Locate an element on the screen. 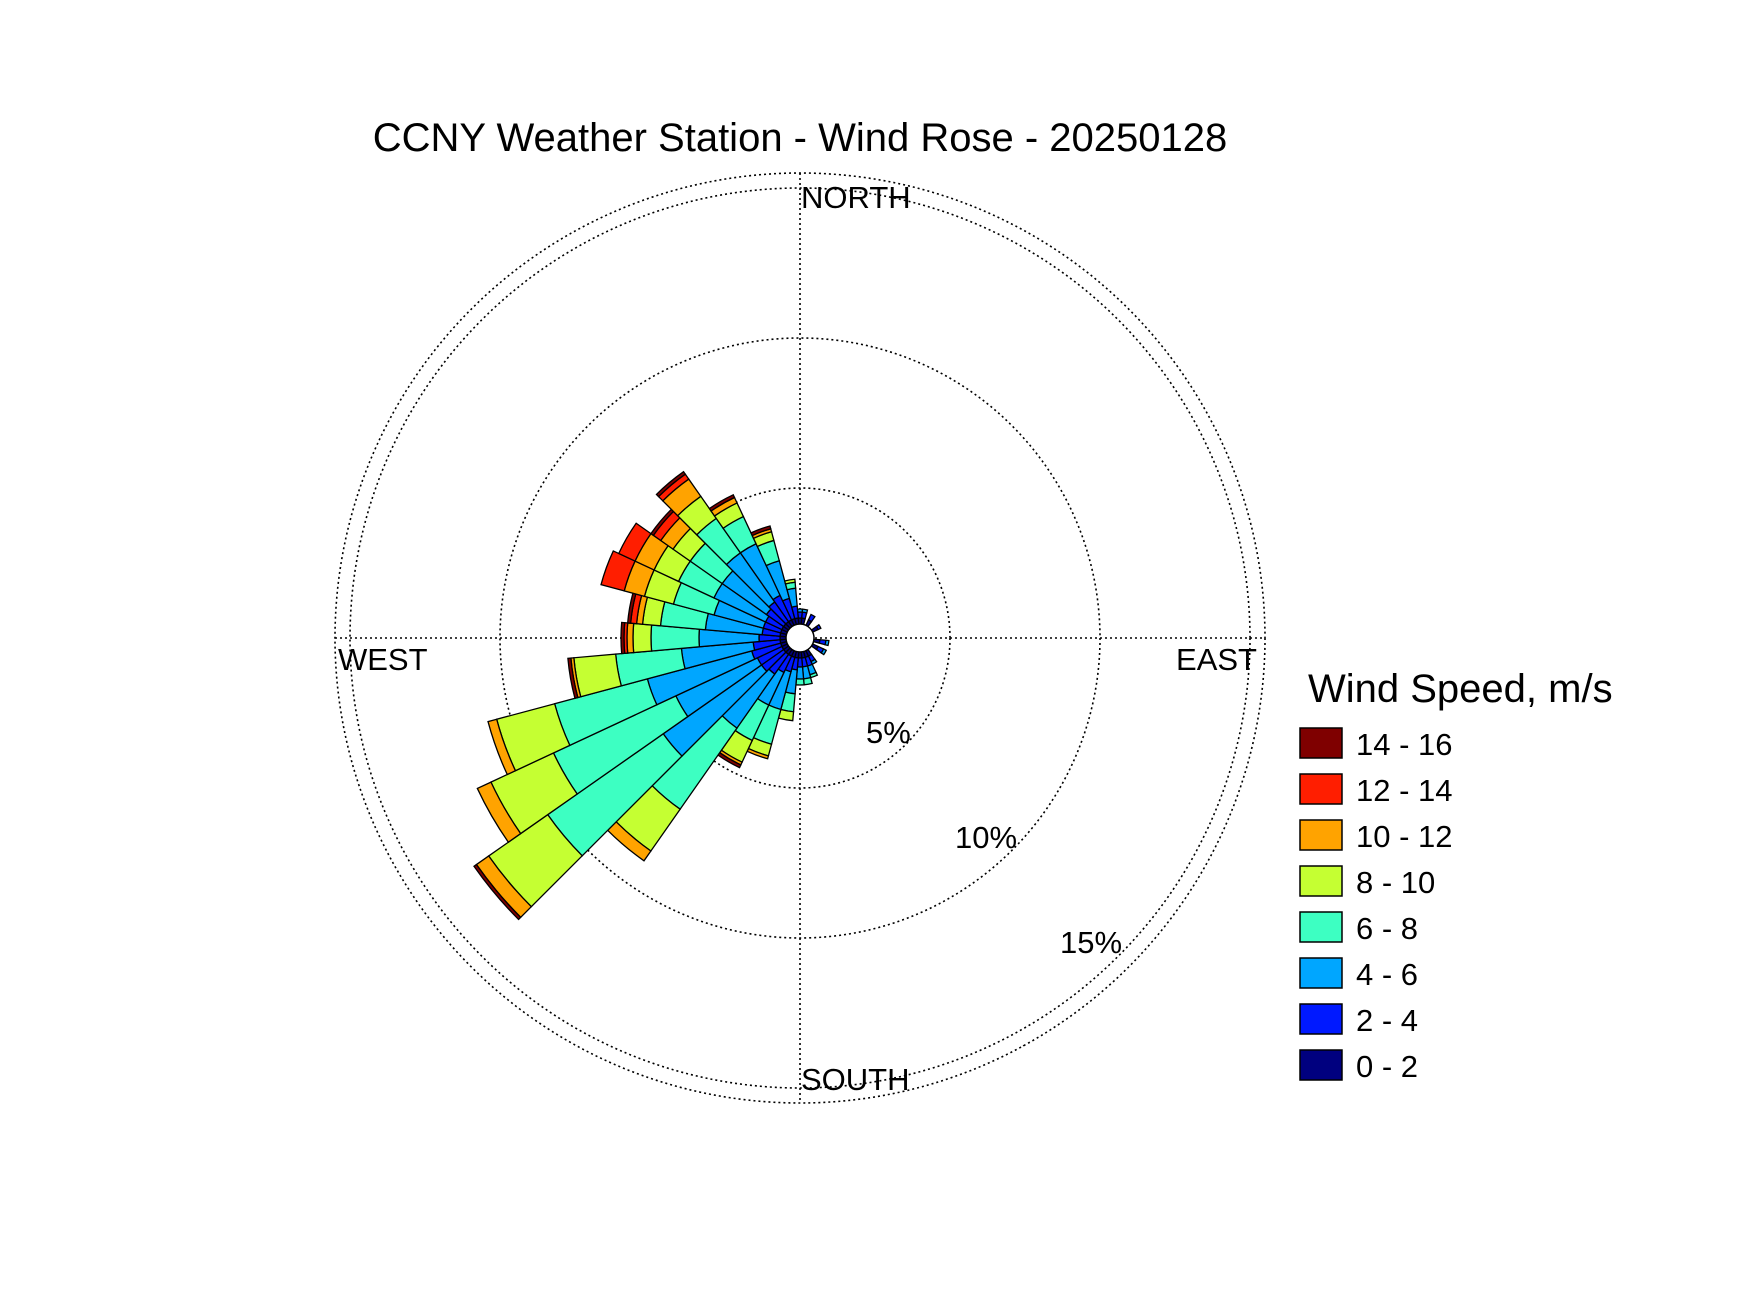  legend-label: 4 - 6 is located at coordinates (1387, 974).